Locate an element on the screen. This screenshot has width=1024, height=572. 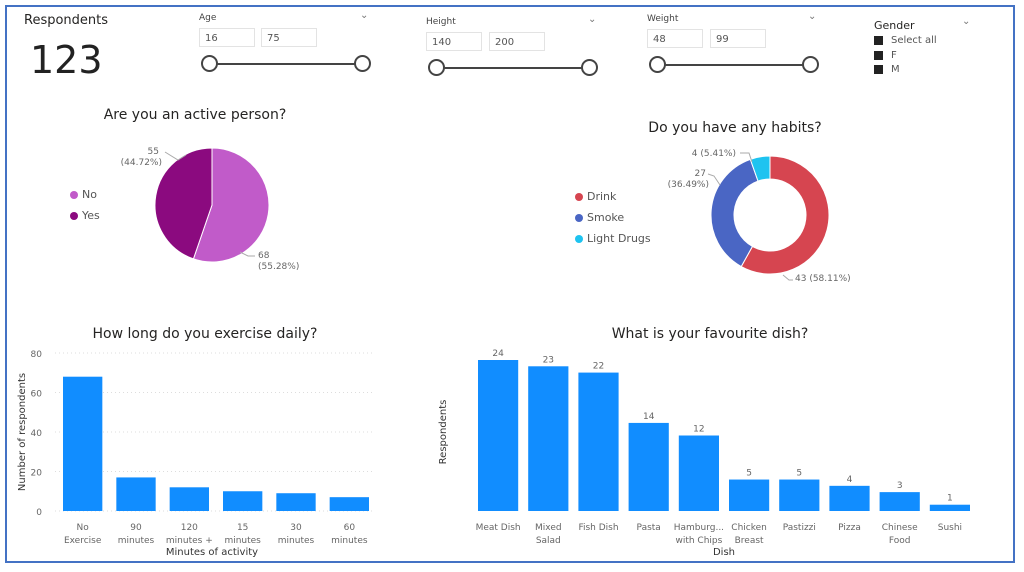
data-label: 24 is located at coordinates (498, 354).